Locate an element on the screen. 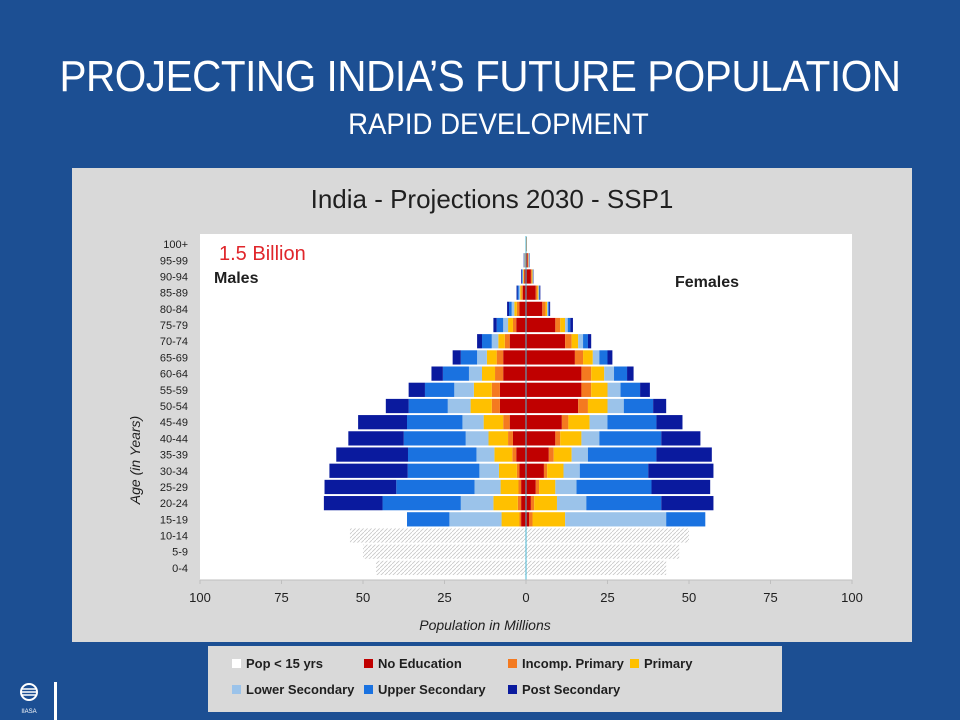 The height and width of the screenshot is (720, 960). y-tick-label: 60-64 is located at coordinates (174, 375).